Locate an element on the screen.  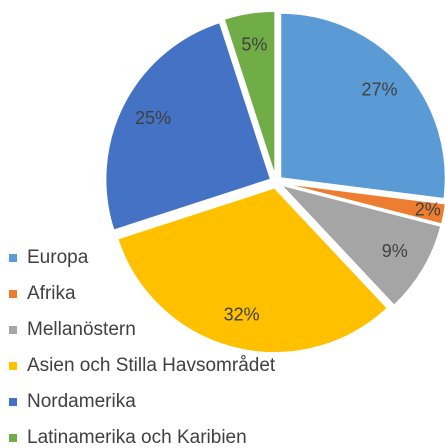
legend-label: Europa is located at coordinates (58, 257).